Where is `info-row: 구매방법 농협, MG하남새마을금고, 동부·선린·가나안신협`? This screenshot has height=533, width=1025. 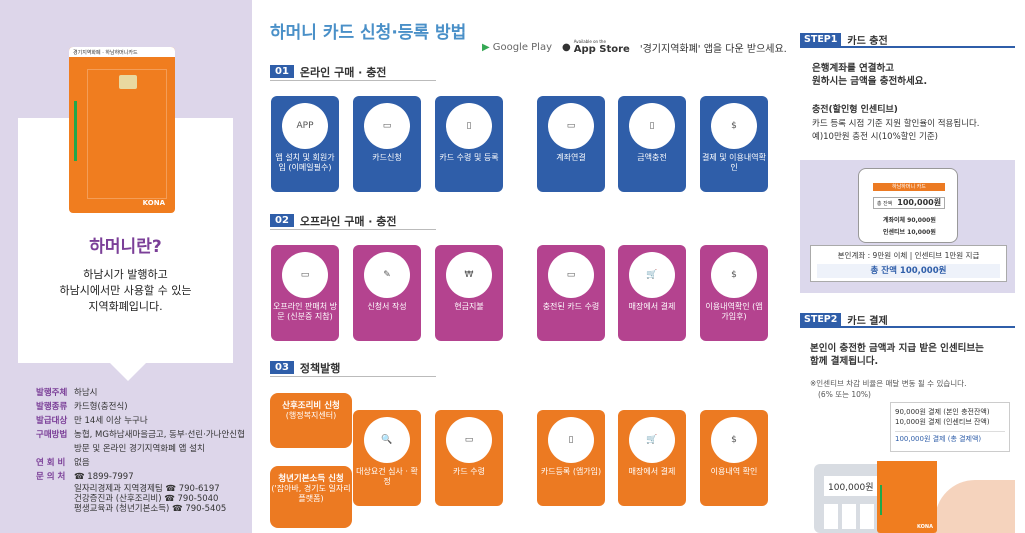 info-row: 구매방법 농협, MG하남새마을금고, 동부·선린·가나안신협 is located at coordinates (140, 435).